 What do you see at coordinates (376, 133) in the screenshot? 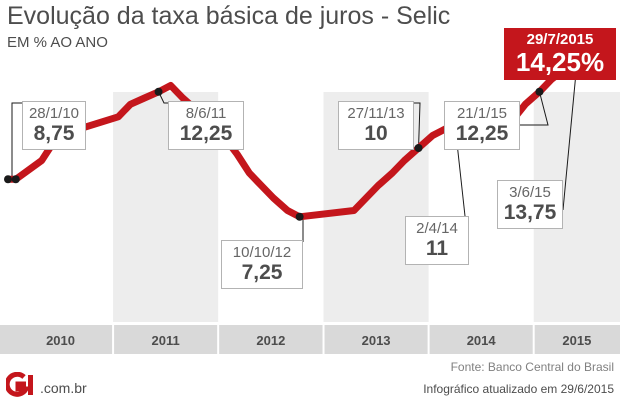
I see `annotation-value: 10` at bounding box center [376, 133].